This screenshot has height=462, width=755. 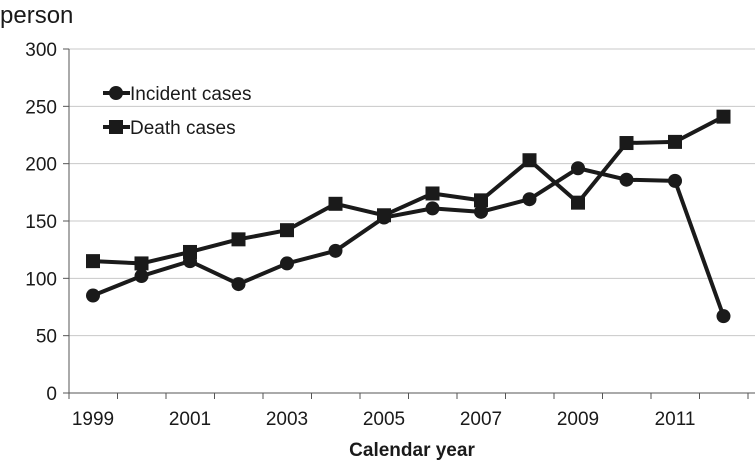 I want to click on y-tick-label: 50, so click(x=46, y=337).